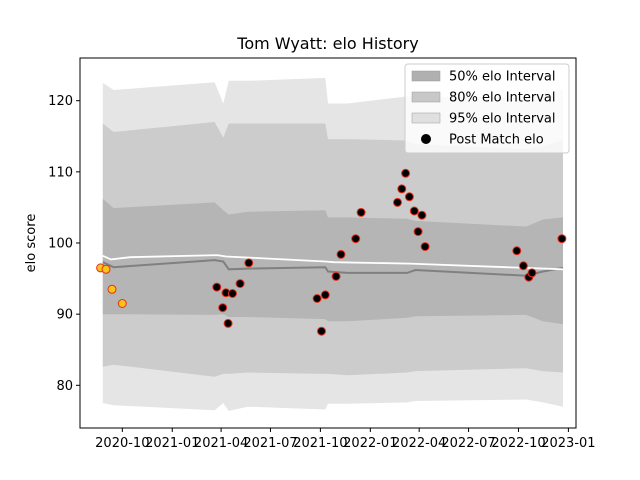 This screenshot has height=480, width=640. What do you see at coordinates (370, 443) in the screenshot?
I see `x-tick-label: 2022-01` at bounding box center [370, 443].